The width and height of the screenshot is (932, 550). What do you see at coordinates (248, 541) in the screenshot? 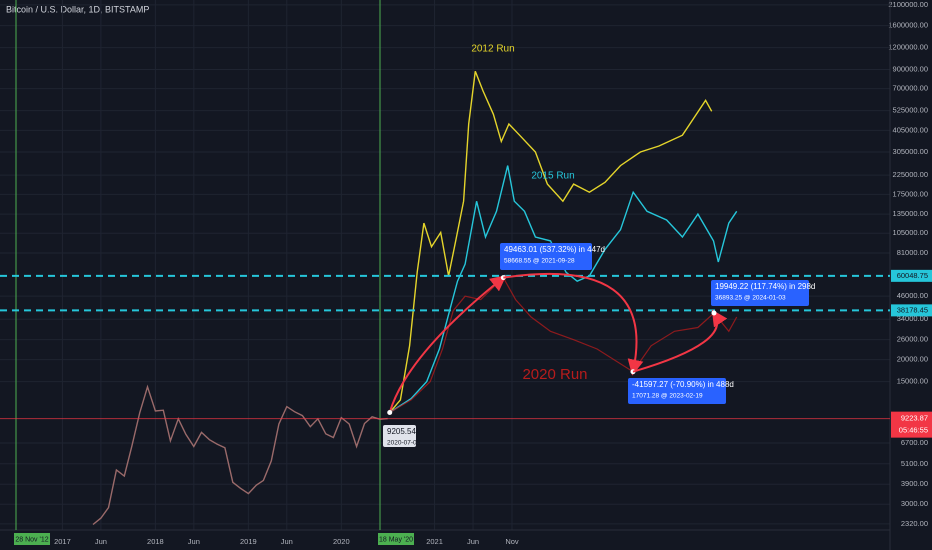
I see `x-tick-label: 2019` at bounding box center [248, 541].